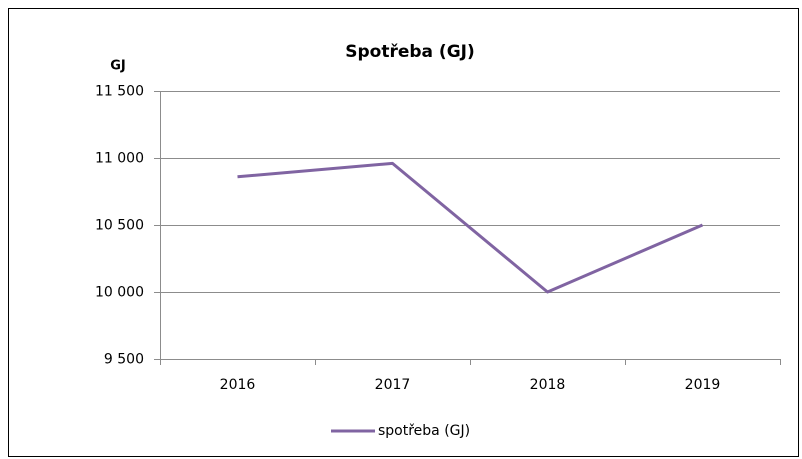 The height and width of the screenshot is (459, 802). What do you see at coordinates (238, 385) in the screenshot?
I see `x-tick-label: 2016` at bounding box center [238, 385].